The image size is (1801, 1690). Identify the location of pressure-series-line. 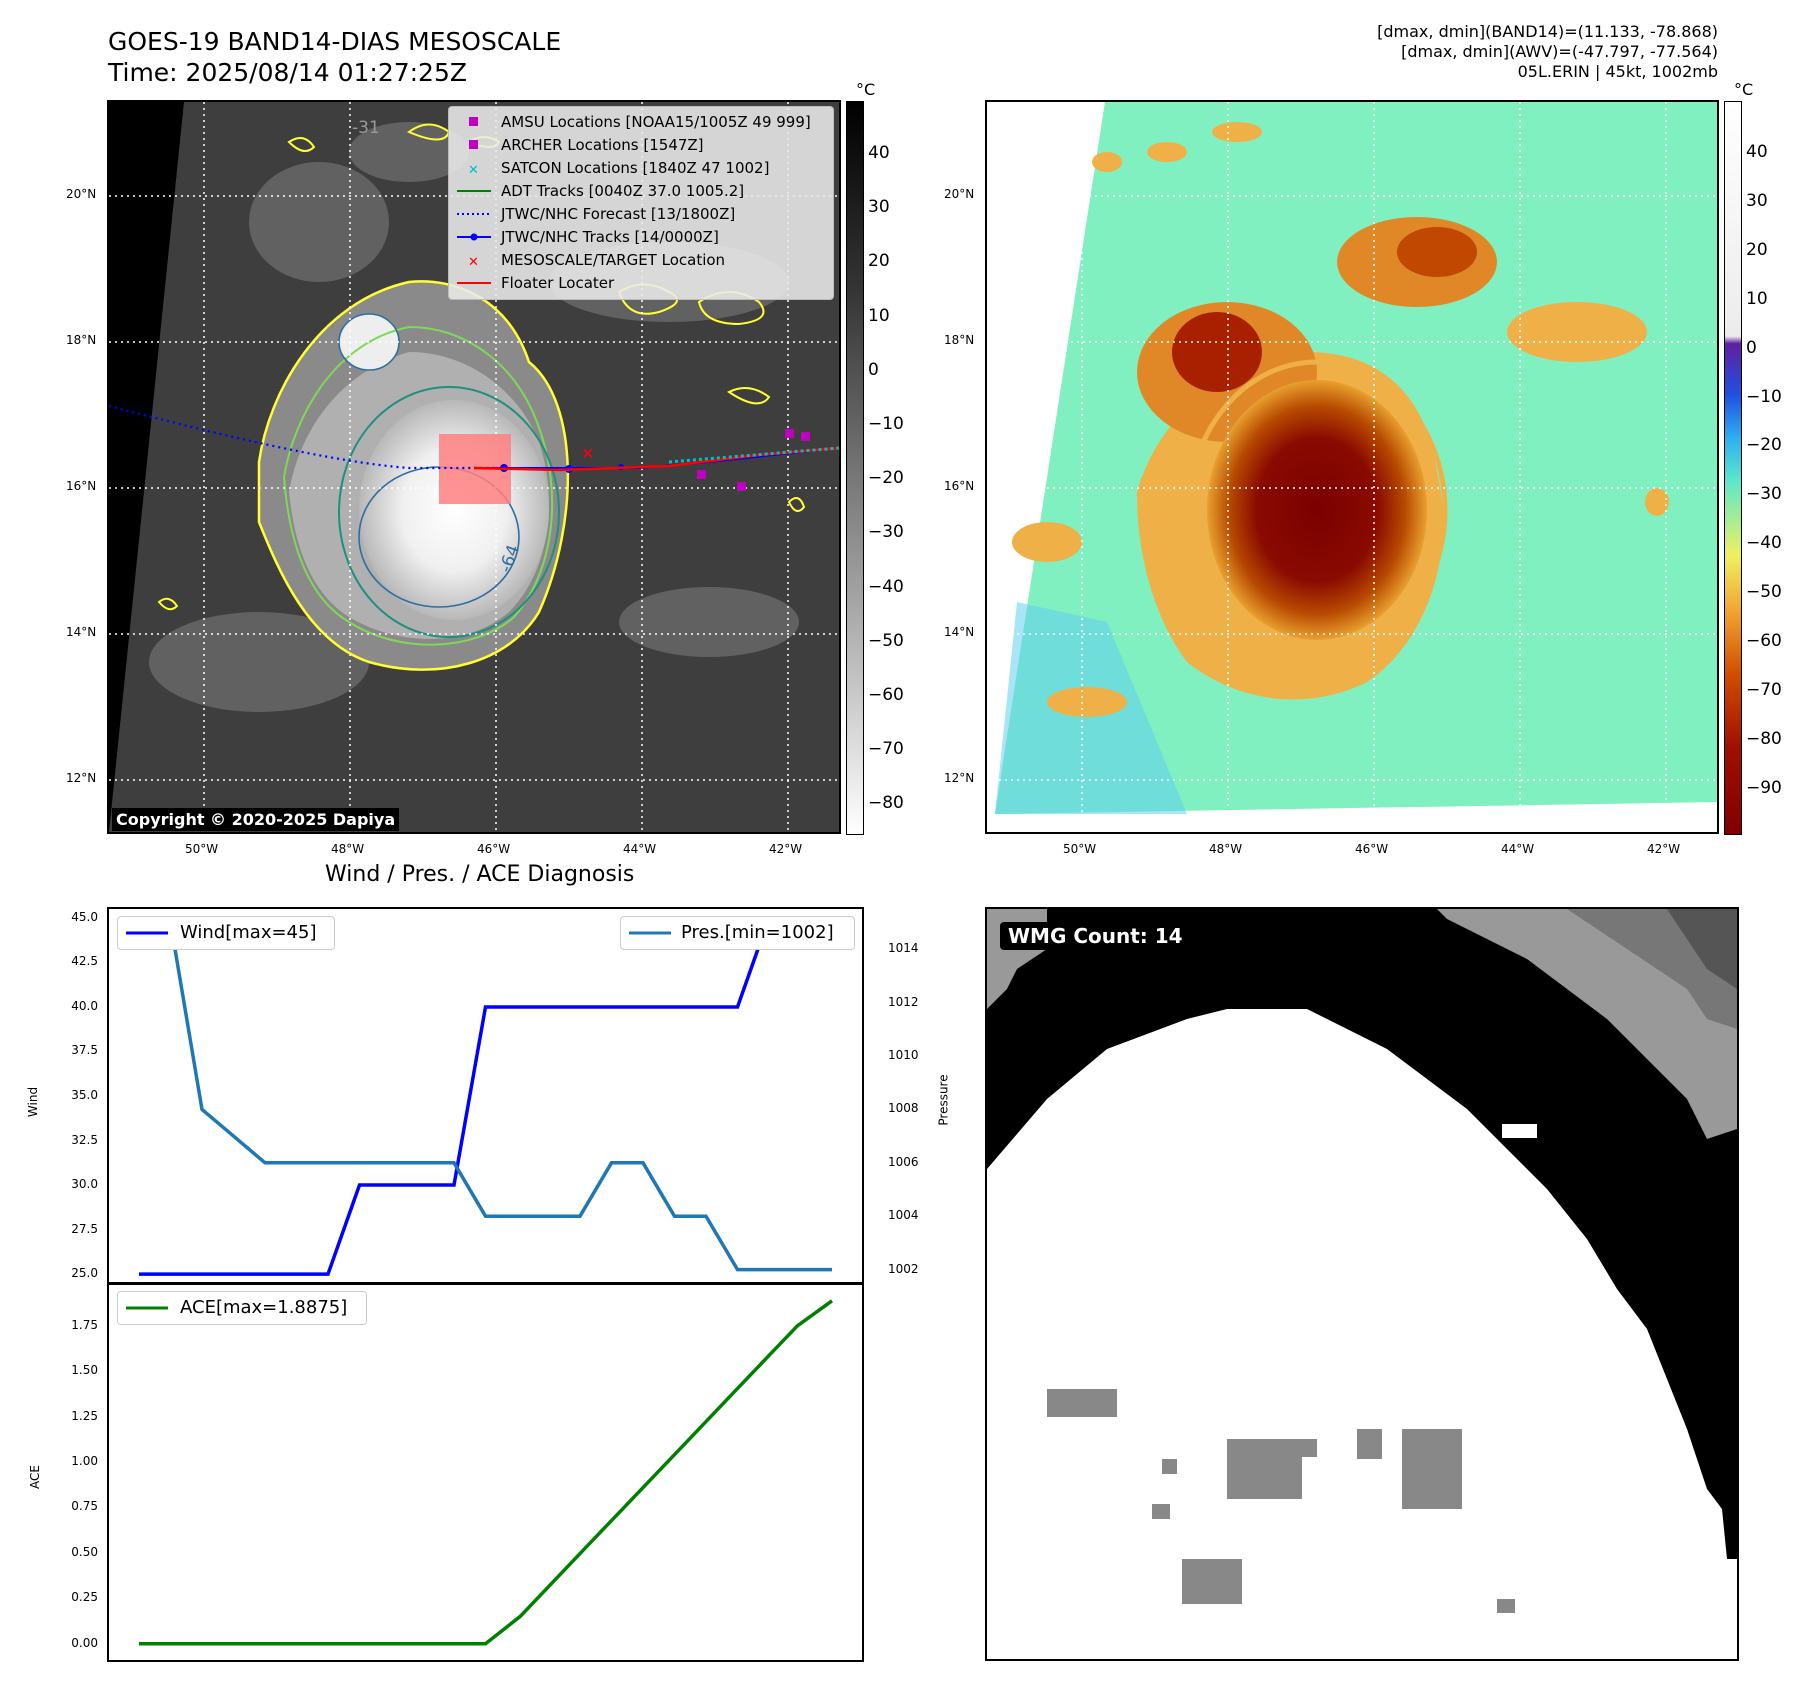
(485, 1096).